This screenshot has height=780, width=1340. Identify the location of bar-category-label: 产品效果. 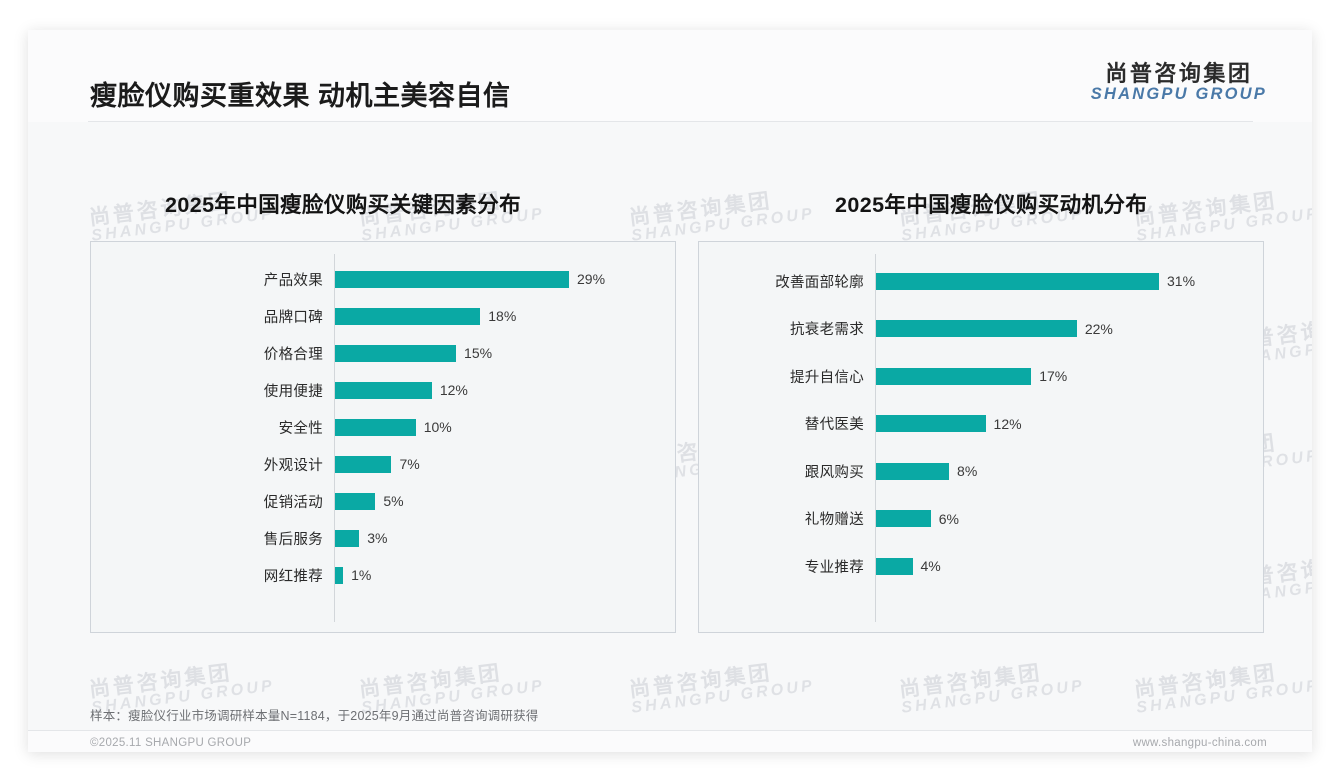
(293, 280).